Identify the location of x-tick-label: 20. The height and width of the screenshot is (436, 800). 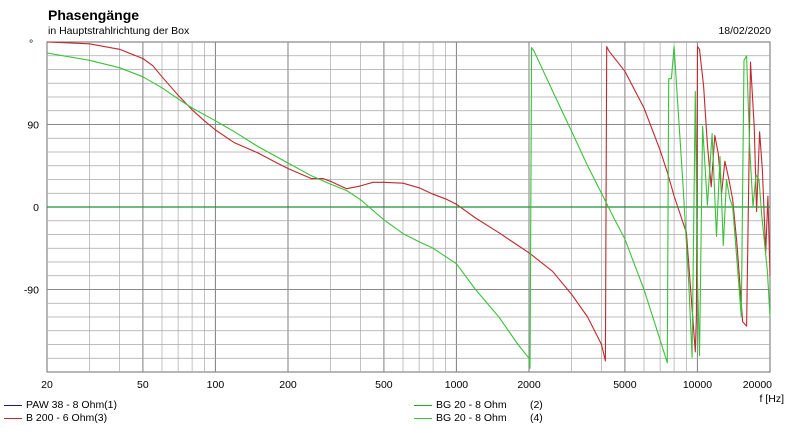
(47, 385).